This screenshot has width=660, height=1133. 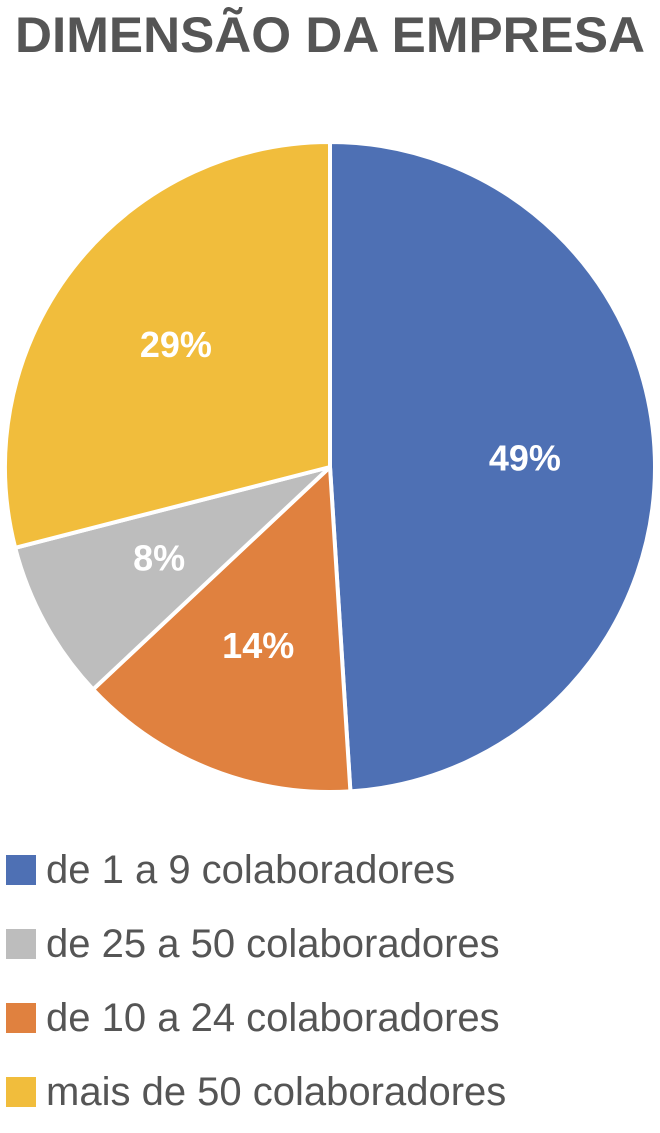 I want to click on legend-item: de 10 a 24 colaboradores, so click(x=256, y=1018).